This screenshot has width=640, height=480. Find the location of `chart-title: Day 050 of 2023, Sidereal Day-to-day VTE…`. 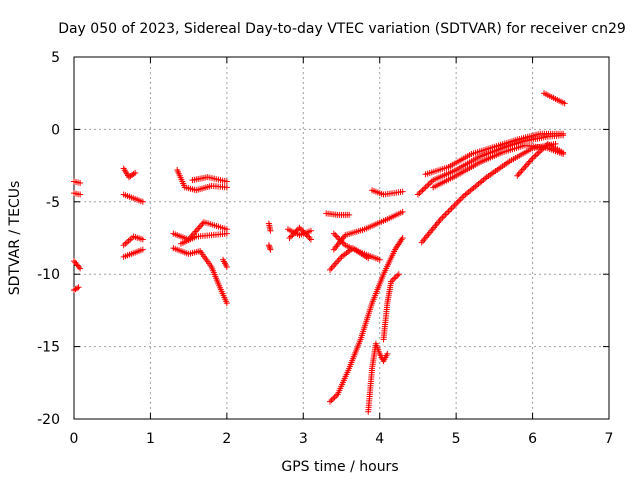

chart-title: Day 050 of 2023, Sidereal Day-to-day VTE… is located at coordinates (342, 29).